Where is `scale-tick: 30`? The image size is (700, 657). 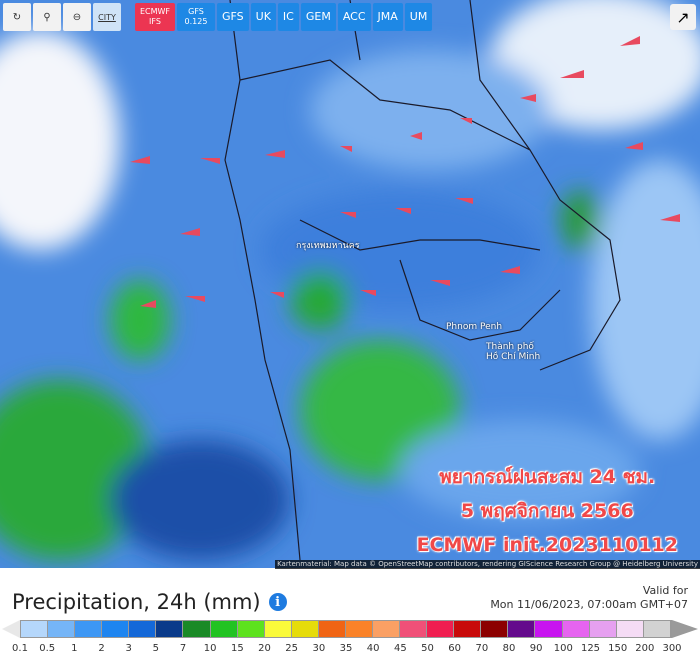
scale-tick: 30 is located at coordinates (319, 648).